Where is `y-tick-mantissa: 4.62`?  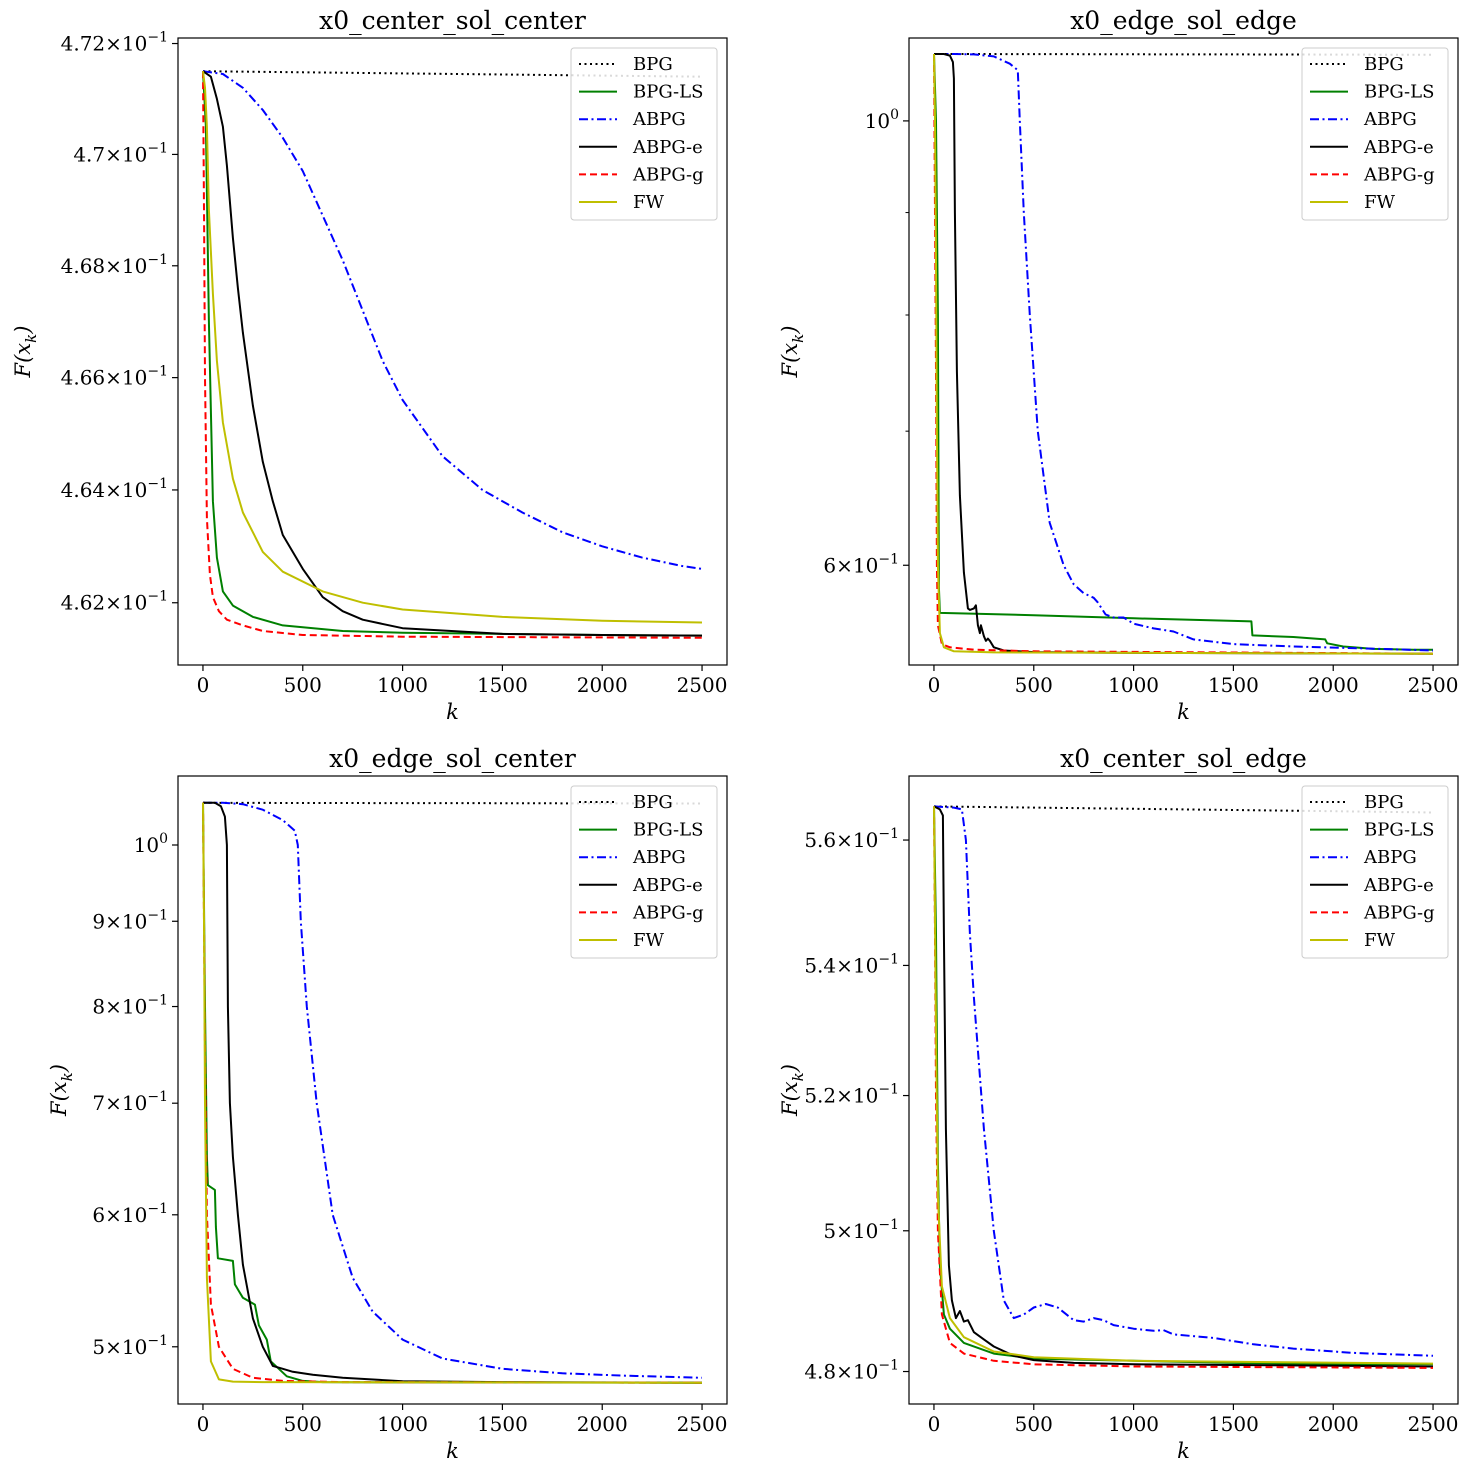 y-tick-mantissa: 4.62 is located at coordinates (83, 603).